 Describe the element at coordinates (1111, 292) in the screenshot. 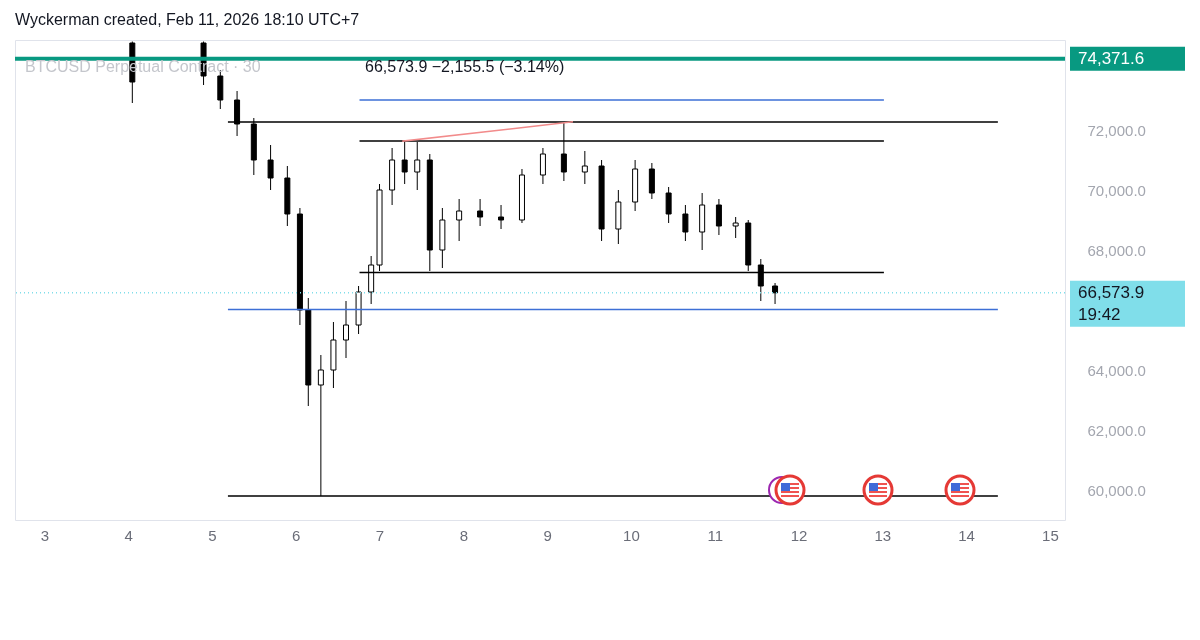

I see `ref-line-label: 66,573.9` at that location.